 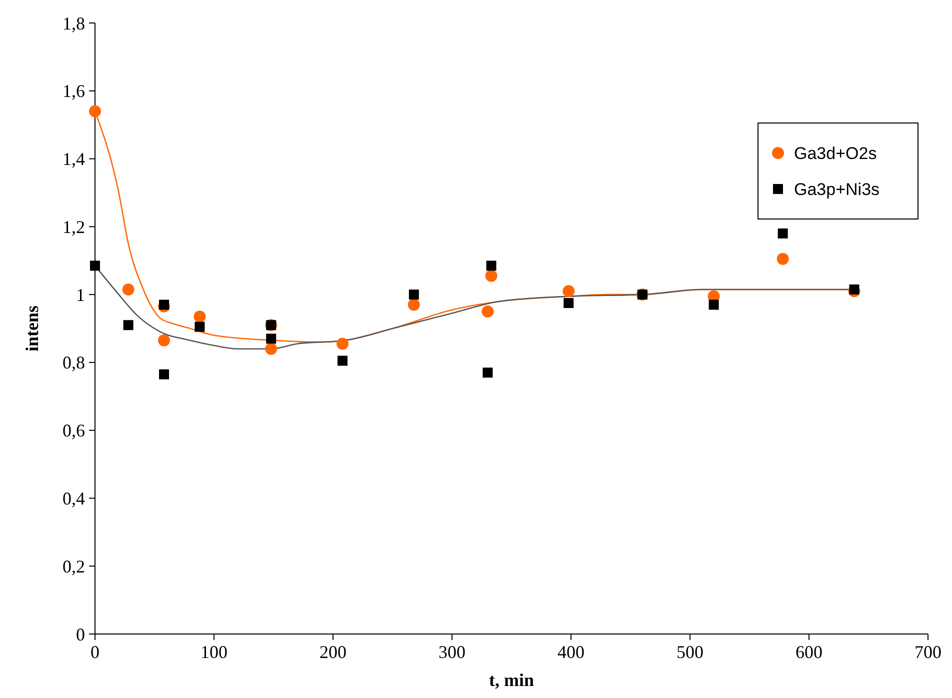 What do you see at coordinates (214, 652) in the screenshot?
I see `x-tick-label: 100` at bounding box center [214, 652].